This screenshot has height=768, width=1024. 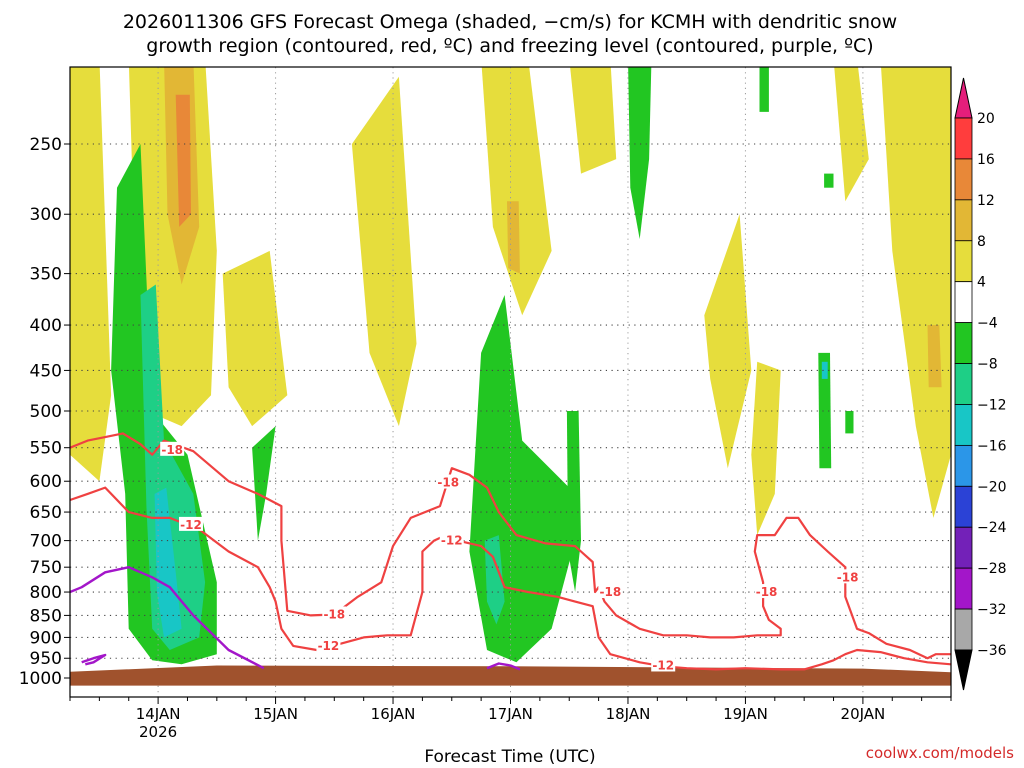 I want to click on x-tick-label-14JAN: 14JAN, so click(x=158, y=714).